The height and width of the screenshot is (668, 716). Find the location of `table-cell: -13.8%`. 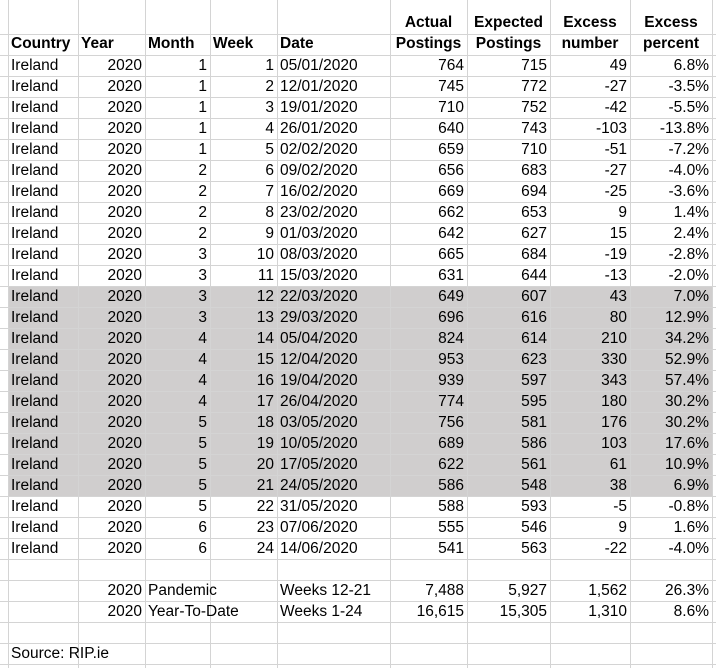

table-cell: -13.8% is located at coordinates (684, 128).